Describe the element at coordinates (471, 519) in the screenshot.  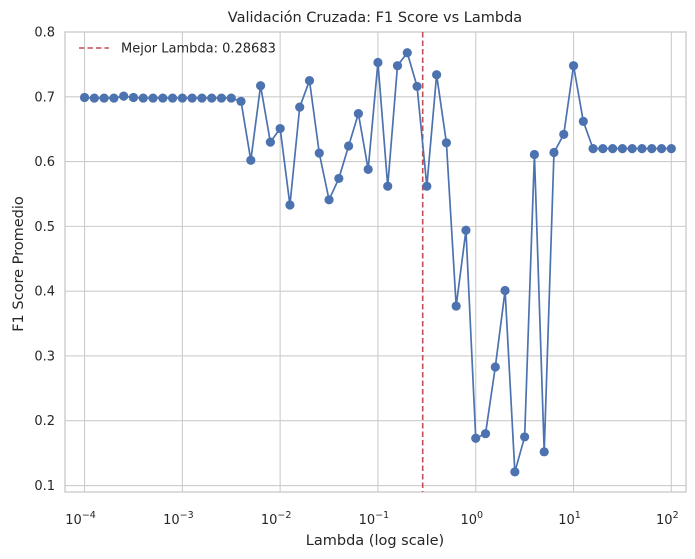
I see `x-tick-label: 10⁰` at that location.